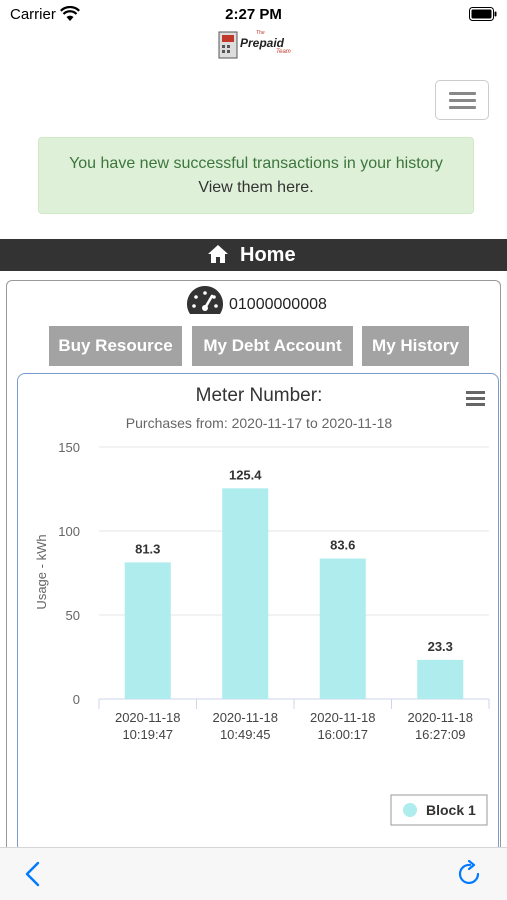  I want to click on battery-icon, so click(483, 14).